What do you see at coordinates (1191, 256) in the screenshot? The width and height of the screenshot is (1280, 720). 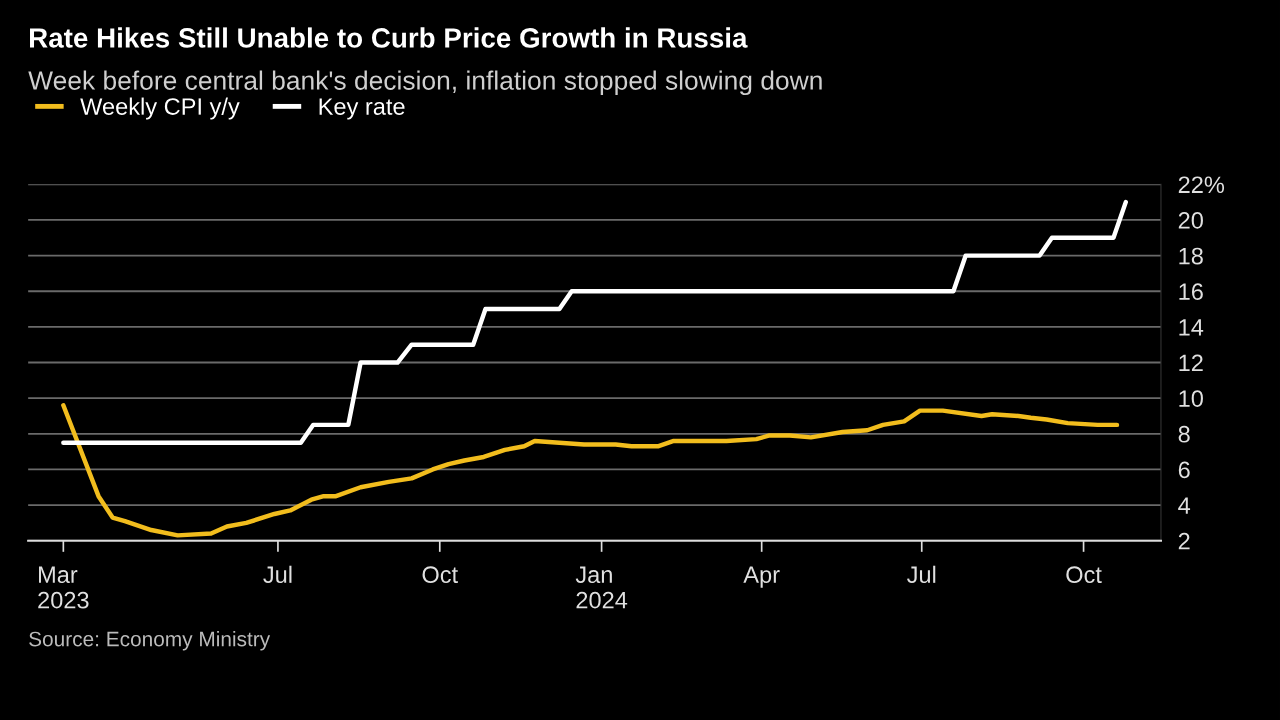 I see `y-tick-label: 18` at bounding box center [1191, 256].